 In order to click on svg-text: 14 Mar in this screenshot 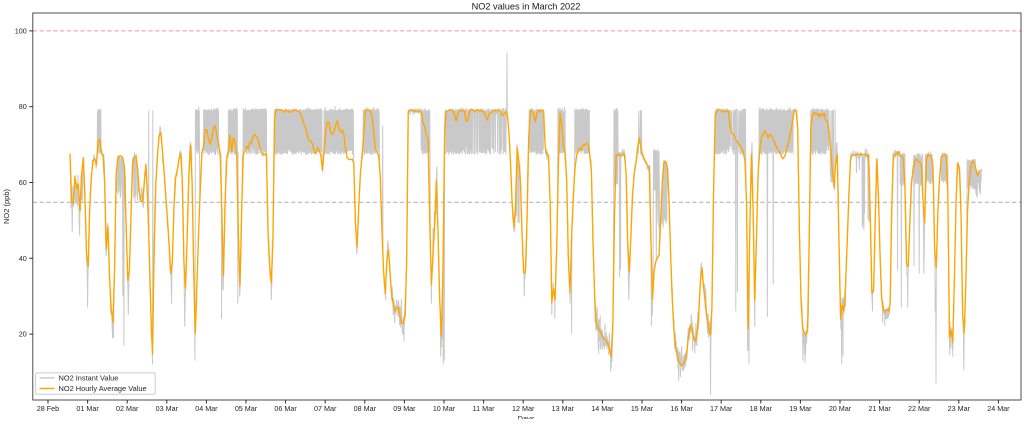, I will do `click(602, 408)`.